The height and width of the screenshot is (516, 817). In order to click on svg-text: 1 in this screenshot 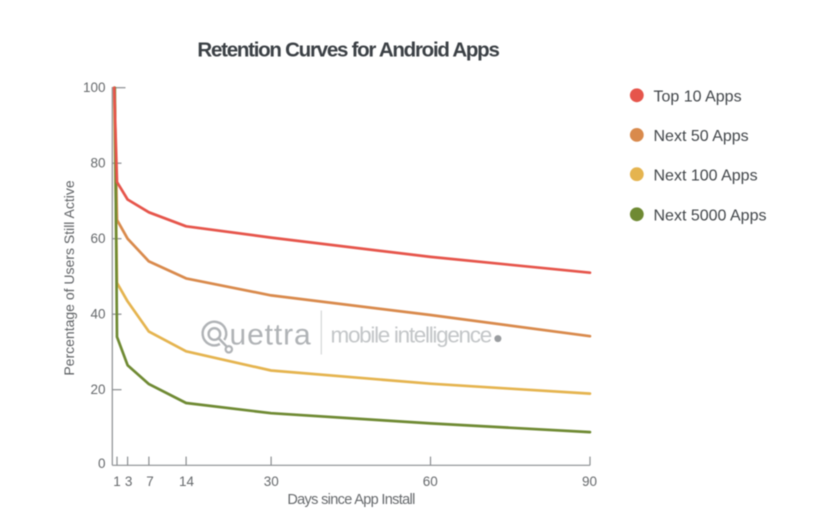, I will do `click(117, 481)`.